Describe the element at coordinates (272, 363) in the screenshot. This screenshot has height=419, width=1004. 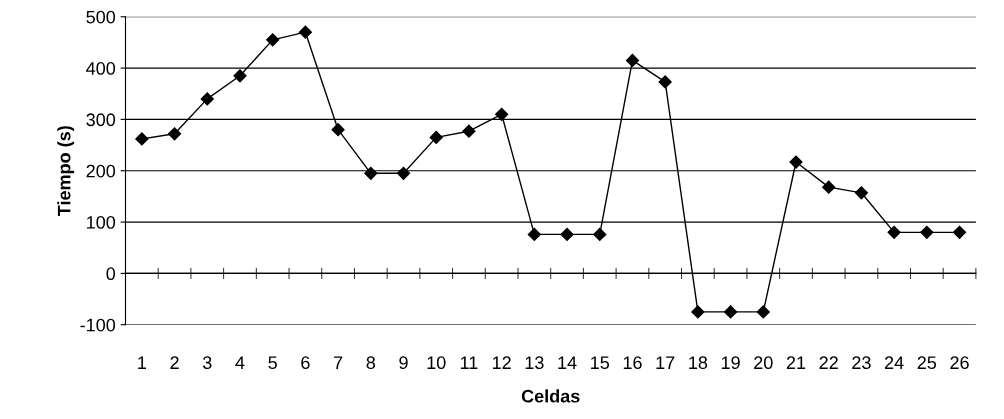
I see `x-tick-label: 5` at that location.